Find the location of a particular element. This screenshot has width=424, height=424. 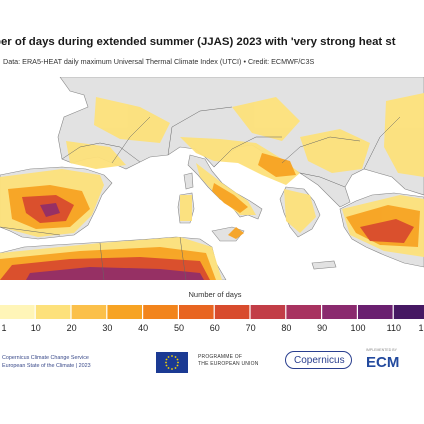

tick-label: 90 is located at coordinates (322, 328).